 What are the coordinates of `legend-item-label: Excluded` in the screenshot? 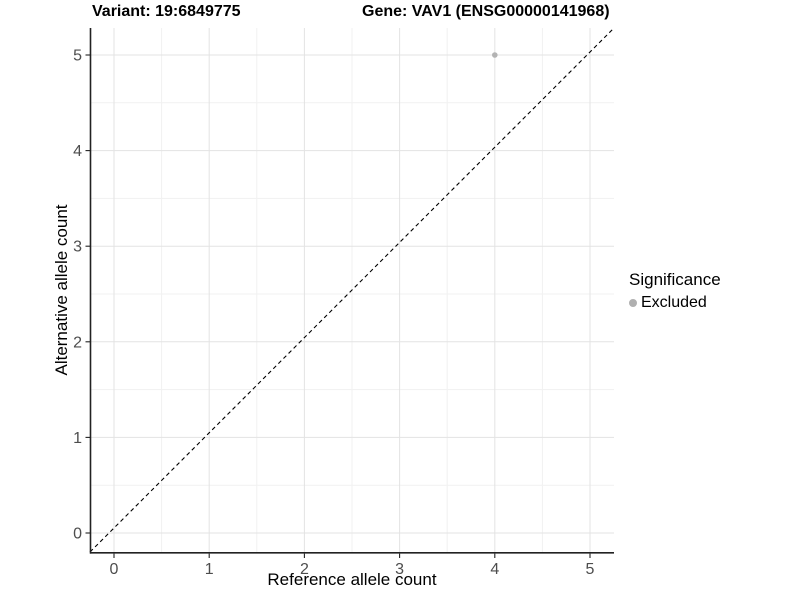 It's located at (674, 302).